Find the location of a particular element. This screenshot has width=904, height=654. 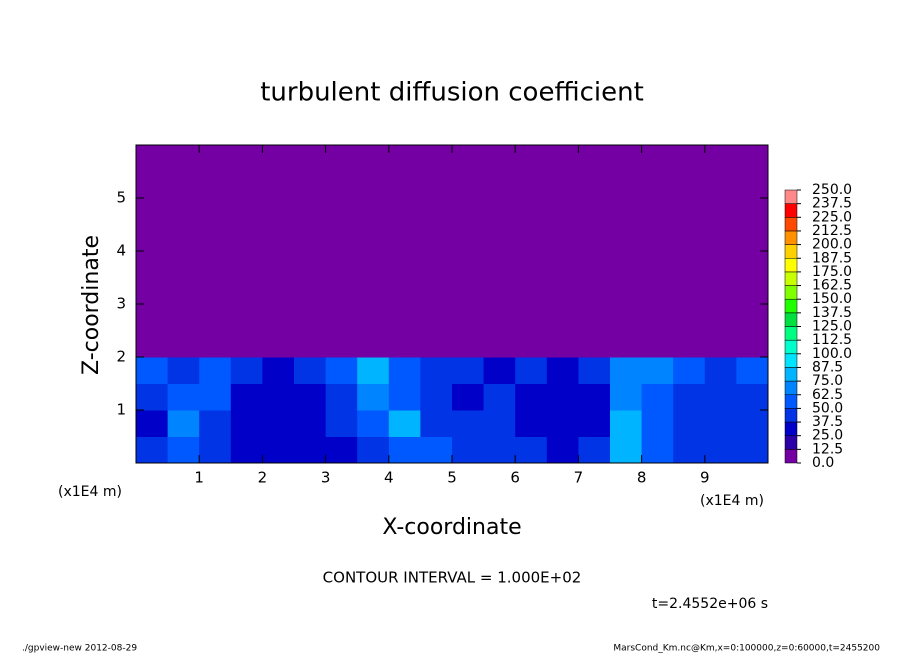

chart-title: turbulent diffusion coefficient is located at coordinates (452, 93).